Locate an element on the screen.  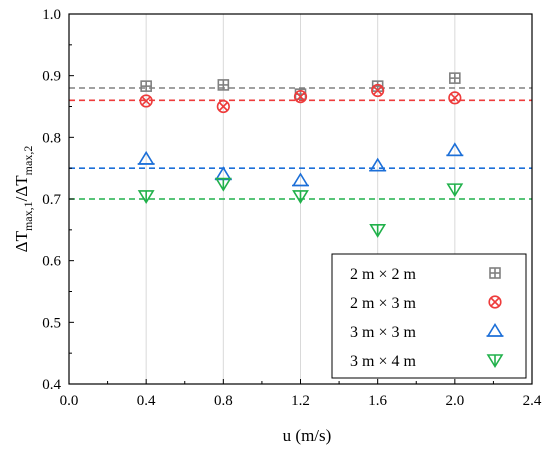
x-axis-title: u (m/s) is located at coordinates (307, 435).